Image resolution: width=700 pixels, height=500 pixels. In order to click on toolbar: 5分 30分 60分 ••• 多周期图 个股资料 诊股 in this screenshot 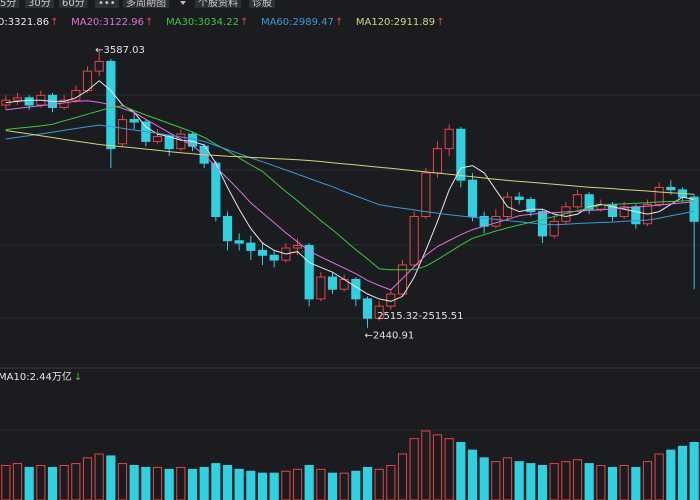, I will do `click(137, 4)`.